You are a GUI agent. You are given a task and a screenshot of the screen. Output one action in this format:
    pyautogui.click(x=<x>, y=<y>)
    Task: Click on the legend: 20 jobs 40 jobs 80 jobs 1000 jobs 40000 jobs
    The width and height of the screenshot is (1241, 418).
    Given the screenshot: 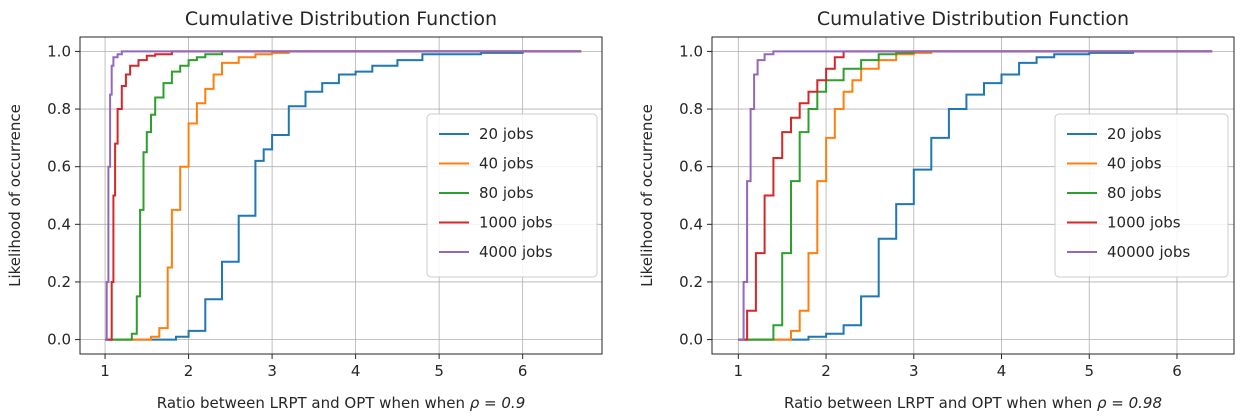 What is the action you would take?
    pyautogui.click(x=1141, y=195)
    